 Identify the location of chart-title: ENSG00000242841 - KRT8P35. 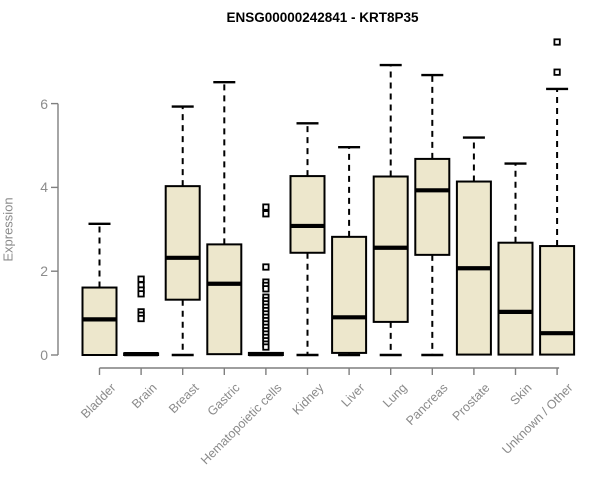
(322, 17).